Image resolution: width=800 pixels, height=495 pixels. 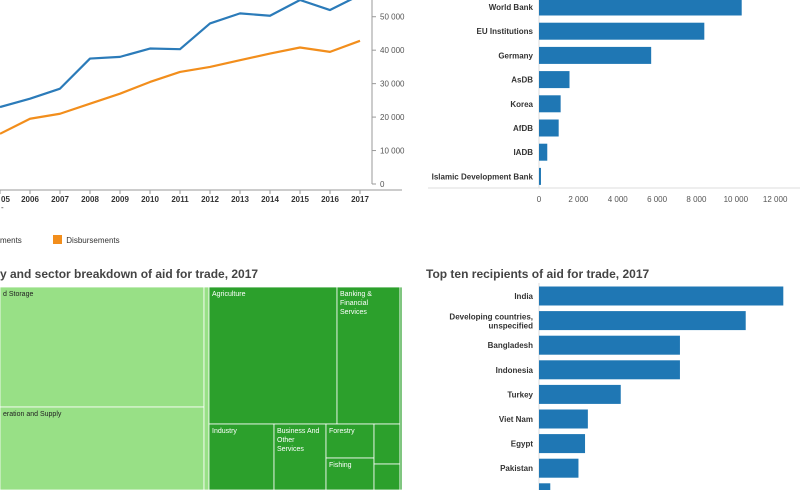 What do you see at coordinates (360, 199) in the screenshot?
I see `line-x-tick-label: 2017` at bounding box center [360, 199].